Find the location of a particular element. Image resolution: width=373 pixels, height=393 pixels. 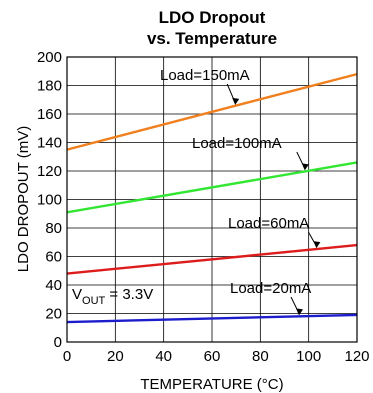

series-label-3: Load=60mA is located at coordinates (268, 223).